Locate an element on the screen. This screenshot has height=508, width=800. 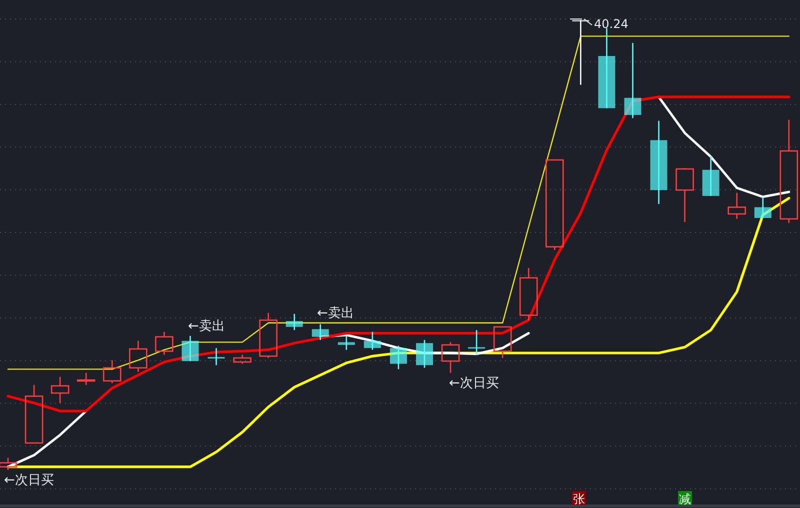
annotation: 张 is located at coordinates (579, 499).